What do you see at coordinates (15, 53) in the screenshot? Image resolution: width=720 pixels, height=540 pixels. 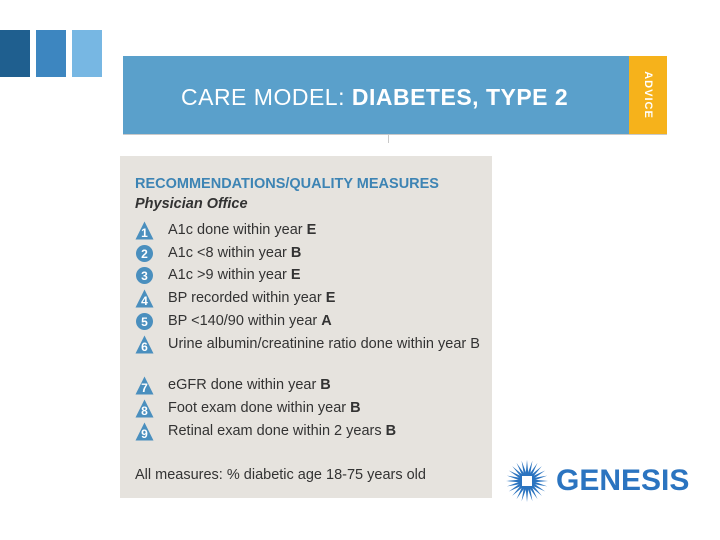 I see `decor-square-dark` at bounding box center [15, 53].